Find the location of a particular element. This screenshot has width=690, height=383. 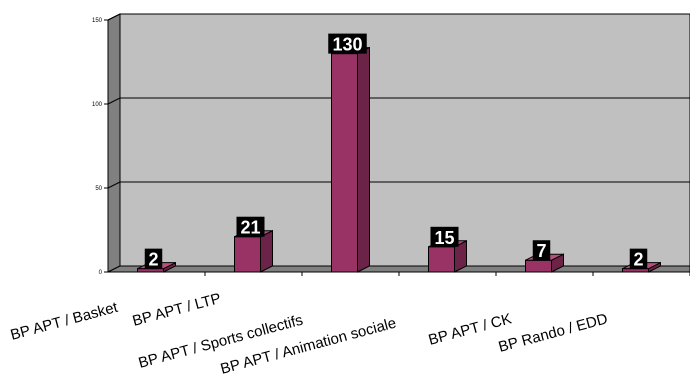

y-tick-label: 150 is located at coordinates (97, 21).